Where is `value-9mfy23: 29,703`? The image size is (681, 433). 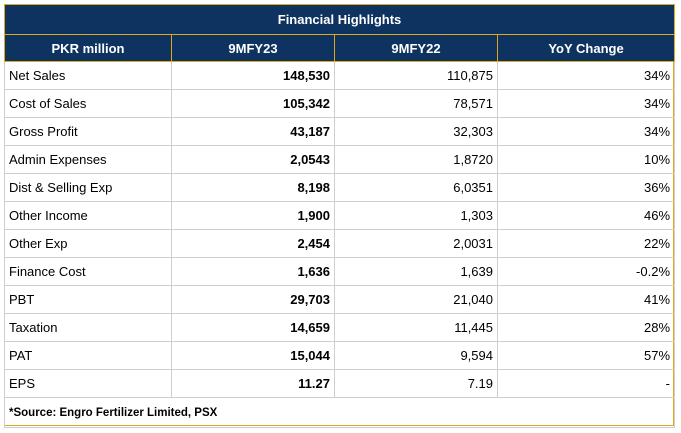 value-9mfy23: 29,703 is located at coordinates (253, 299).